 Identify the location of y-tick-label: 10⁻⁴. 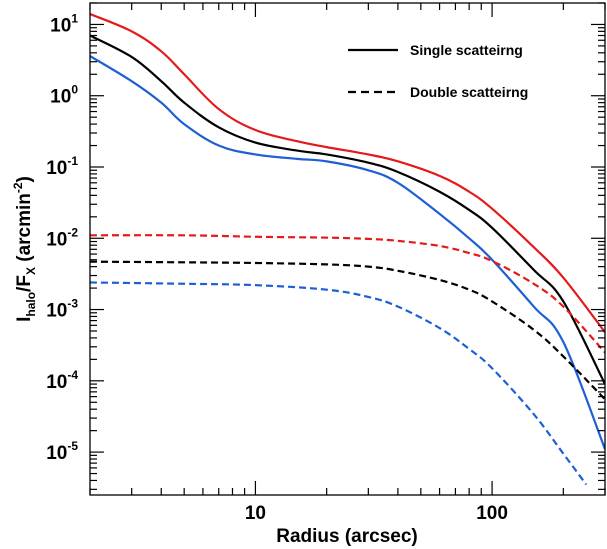
(62, 380).